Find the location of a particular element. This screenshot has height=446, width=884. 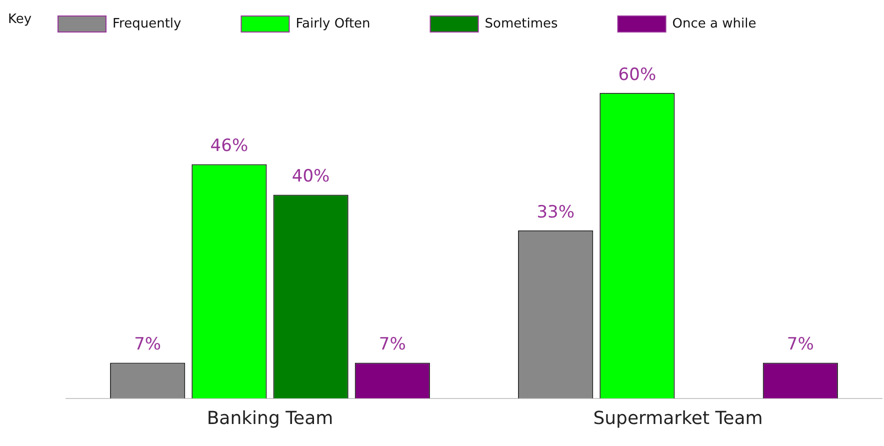

legend-label: Fairly Often is located at coordinates (333, 24).